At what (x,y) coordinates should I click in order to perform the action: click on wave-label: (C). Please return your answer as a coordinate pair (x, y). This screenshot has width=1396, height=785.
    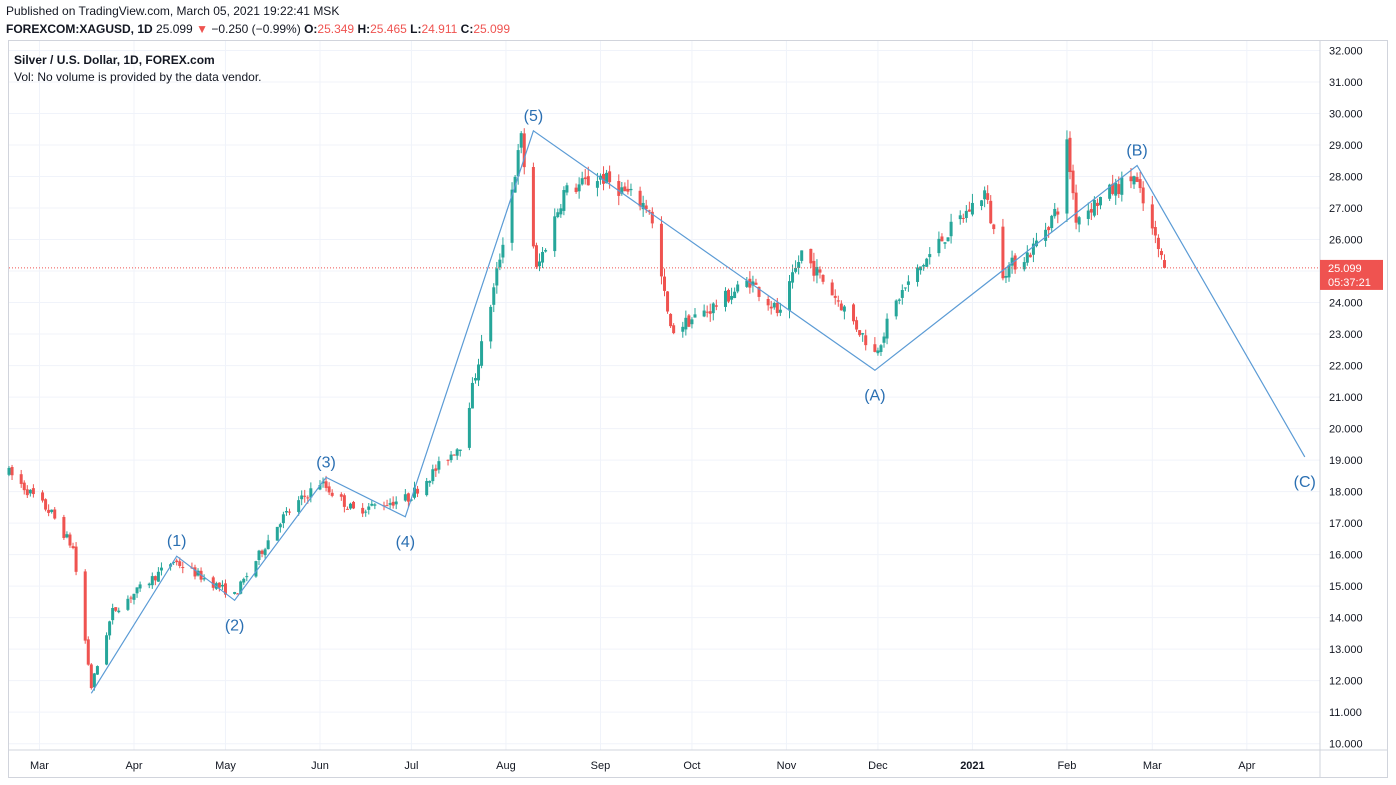
    Looking at the image, I should click on (1305, 482).